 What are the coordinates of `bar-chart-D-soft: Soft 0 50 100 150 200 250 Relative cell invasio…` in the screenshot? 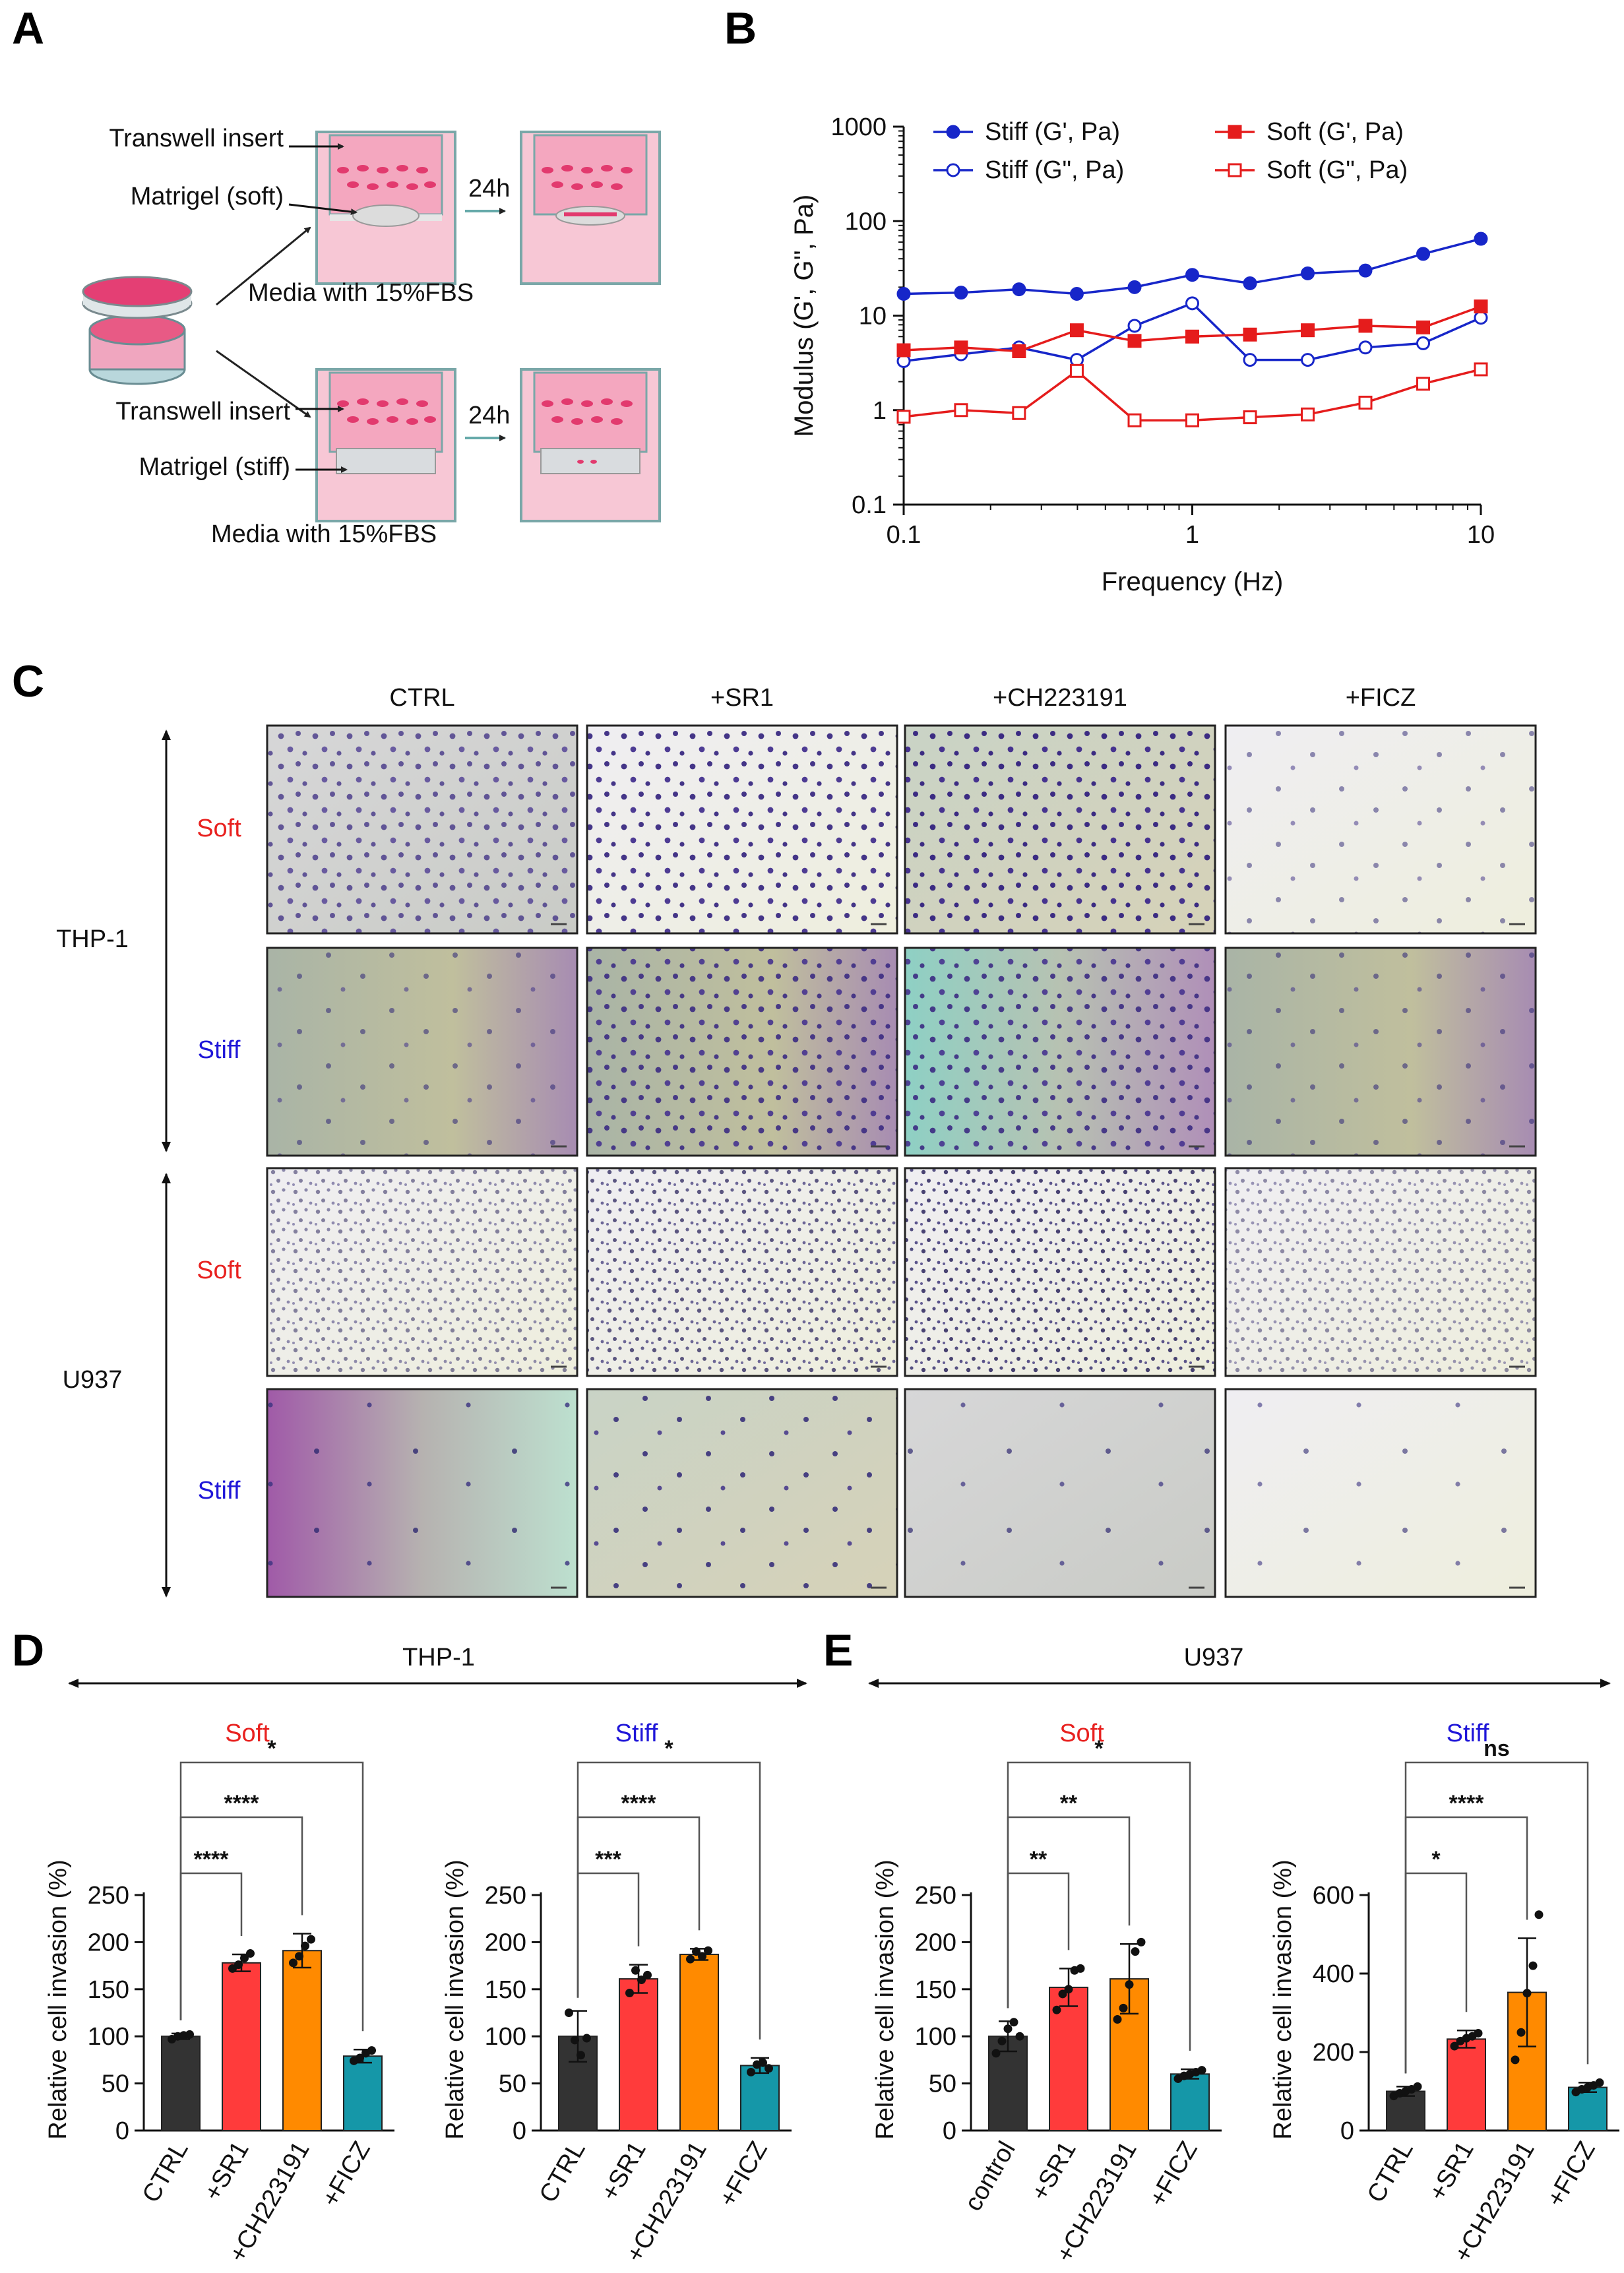 It's located at (219, 1993).